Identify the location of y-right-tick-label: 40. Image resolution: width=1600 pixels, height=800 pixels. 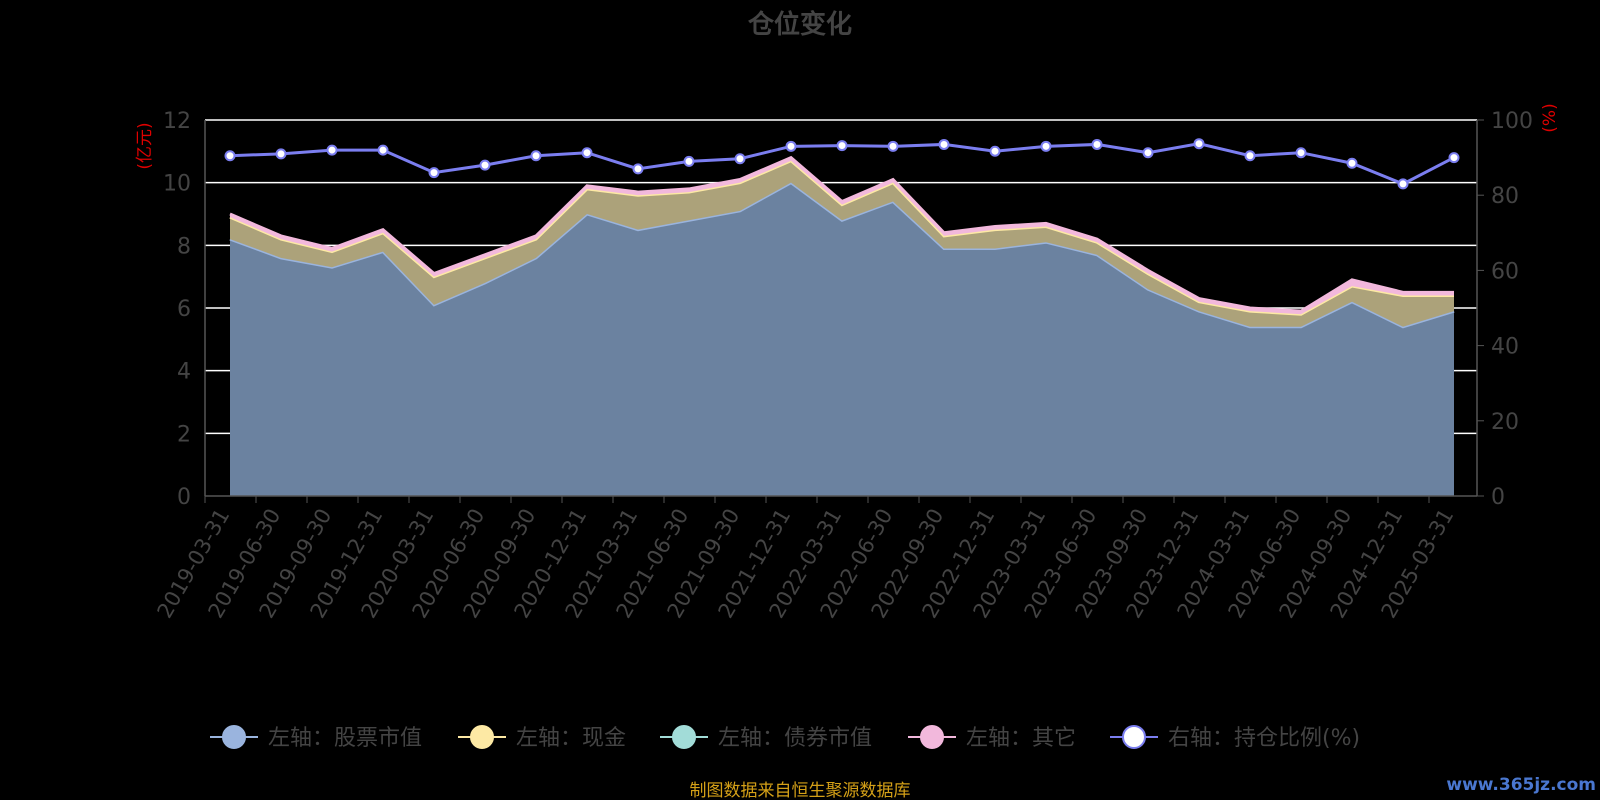
(1505, 347).